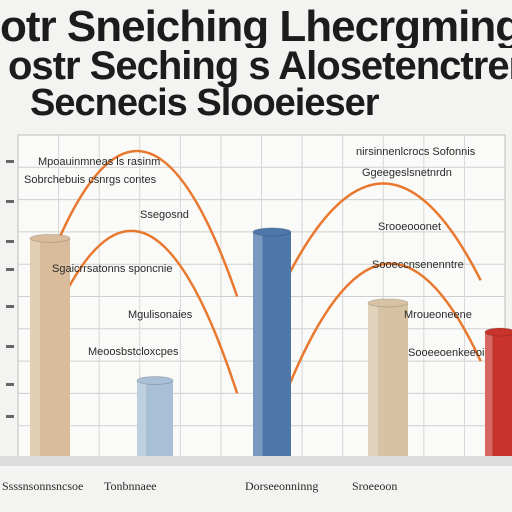 This screenshot has width=512, height=512. Describe the element at coordinates (407, 173) in the screenshot. I see `annotation-7: Ggeegeslsnetnrdn` at that location.